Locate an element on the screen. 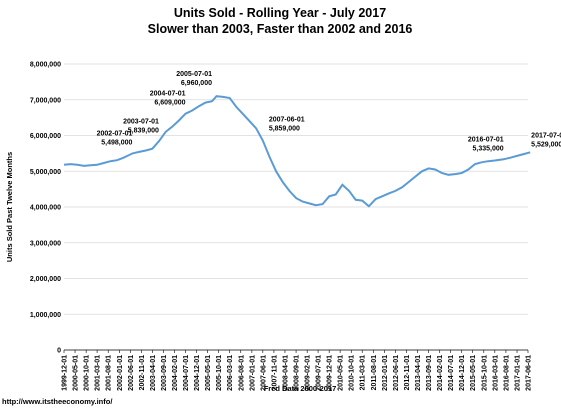  x-tick-label: 2007-01-01 is located at coordinates (252, 373).